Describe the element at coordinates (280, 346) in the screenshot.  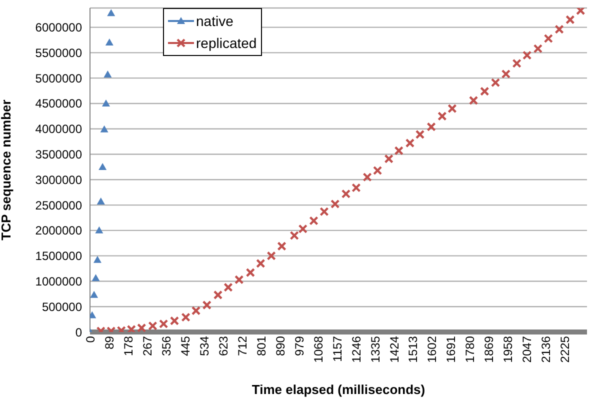
I see `x-tick-label: 890` at that location.